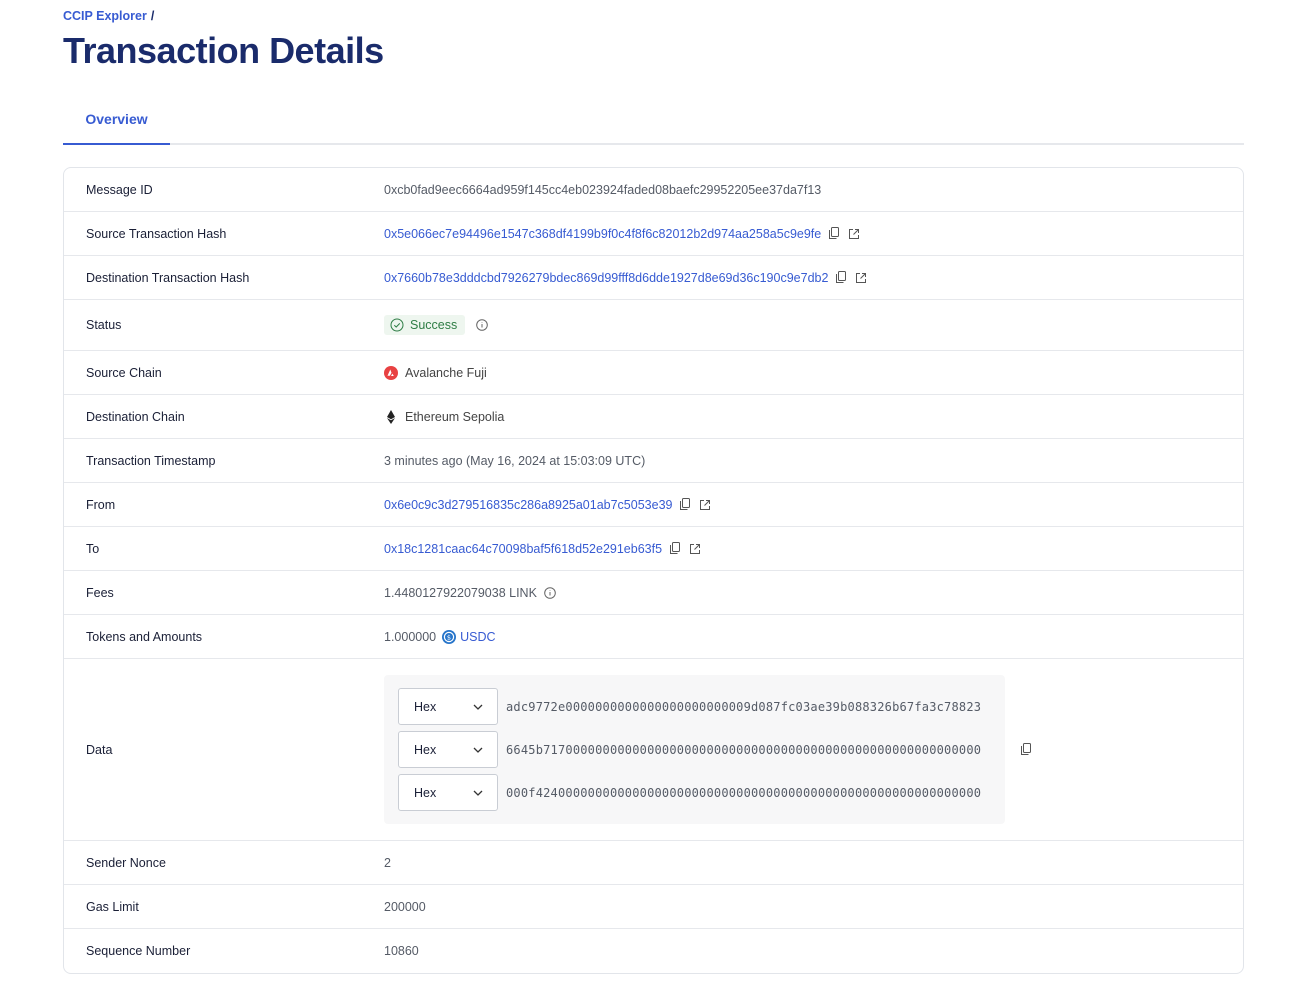  Describe the element at coordinates (653, 122) in the screenshot. I see `tab-bar: Overview` at that location.